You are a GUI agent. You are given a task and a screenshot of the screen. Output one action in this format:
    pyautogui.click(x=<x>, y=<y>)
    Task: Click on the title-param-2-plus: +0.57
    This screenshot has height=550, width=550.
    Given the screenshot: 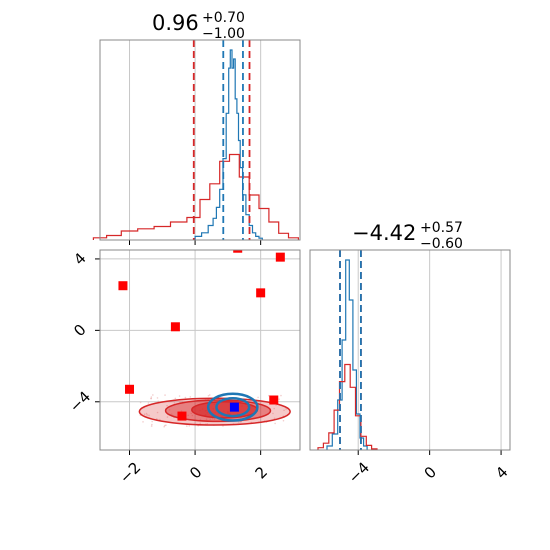 What is the action you would take?
    pyautogui.click(x=441, y=228)
    